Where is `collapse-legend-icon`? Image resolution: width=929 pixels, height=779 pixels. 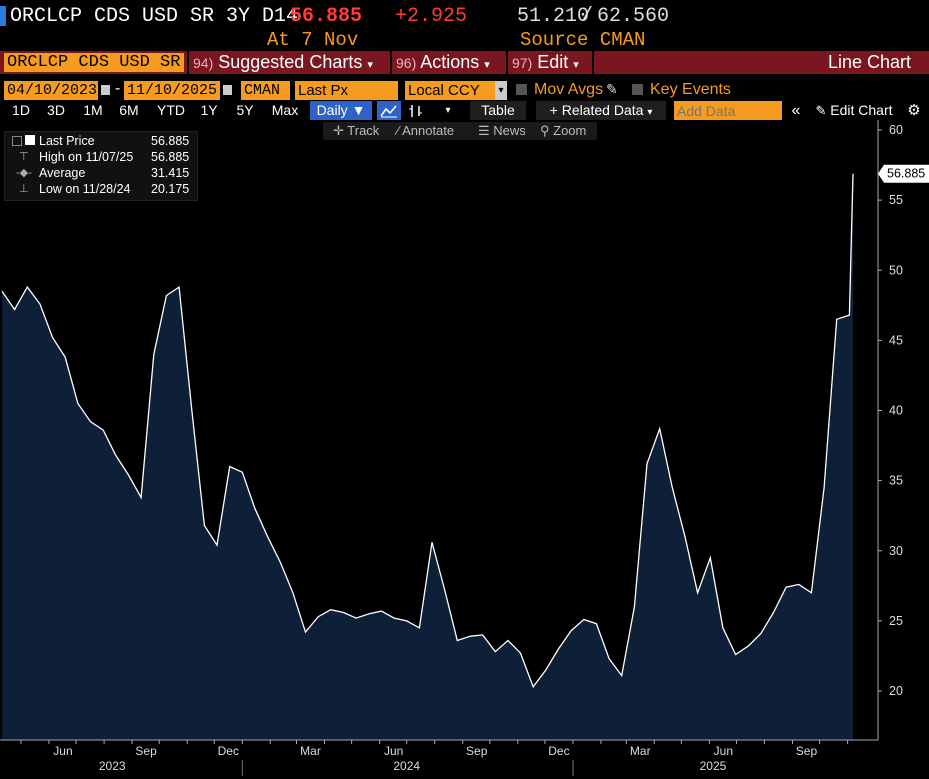
collapse-legend-icon is located at coordinates (17, 141).